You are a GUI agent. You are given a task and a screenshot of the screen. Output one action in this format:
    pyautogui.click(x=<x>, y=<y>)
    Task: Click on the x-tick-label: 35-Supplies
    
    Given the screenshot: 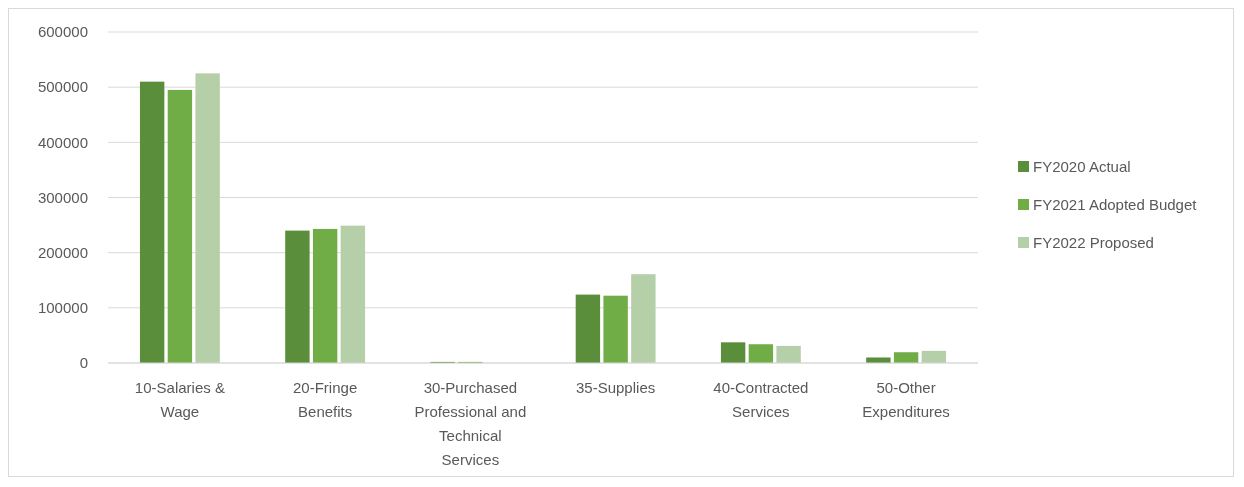 What is the action you would take?
    pyautogui.click(x=616, y=387)
    